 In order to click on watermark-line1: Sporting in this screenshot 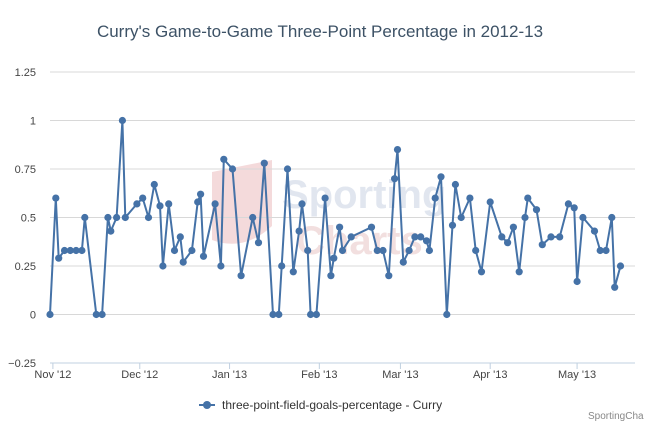, I will do `click(364, 195)`.